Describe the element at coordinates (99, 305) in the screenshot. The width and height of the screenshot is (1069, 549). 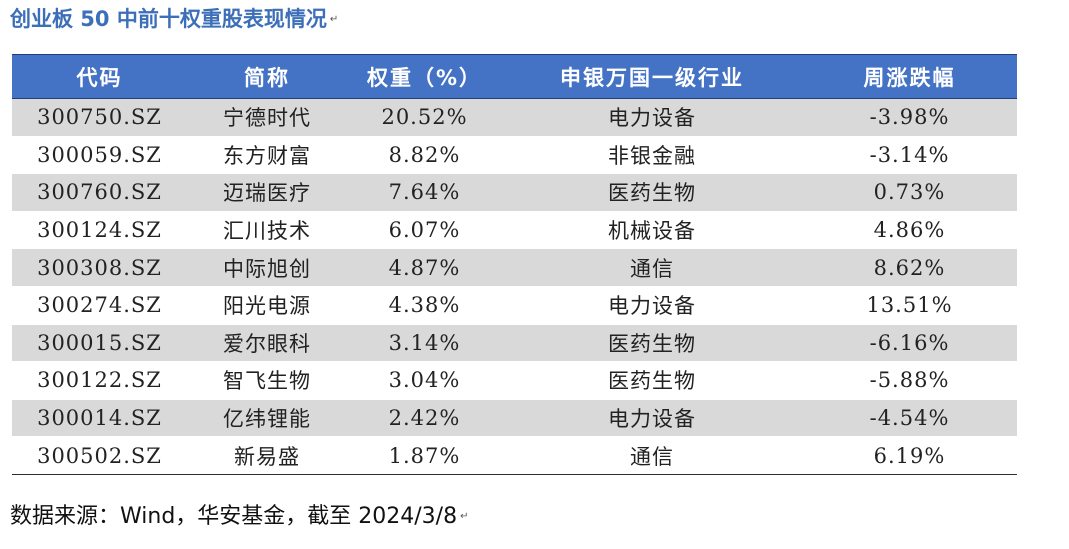
I see `cell-code: 300274.SZ` at that location.